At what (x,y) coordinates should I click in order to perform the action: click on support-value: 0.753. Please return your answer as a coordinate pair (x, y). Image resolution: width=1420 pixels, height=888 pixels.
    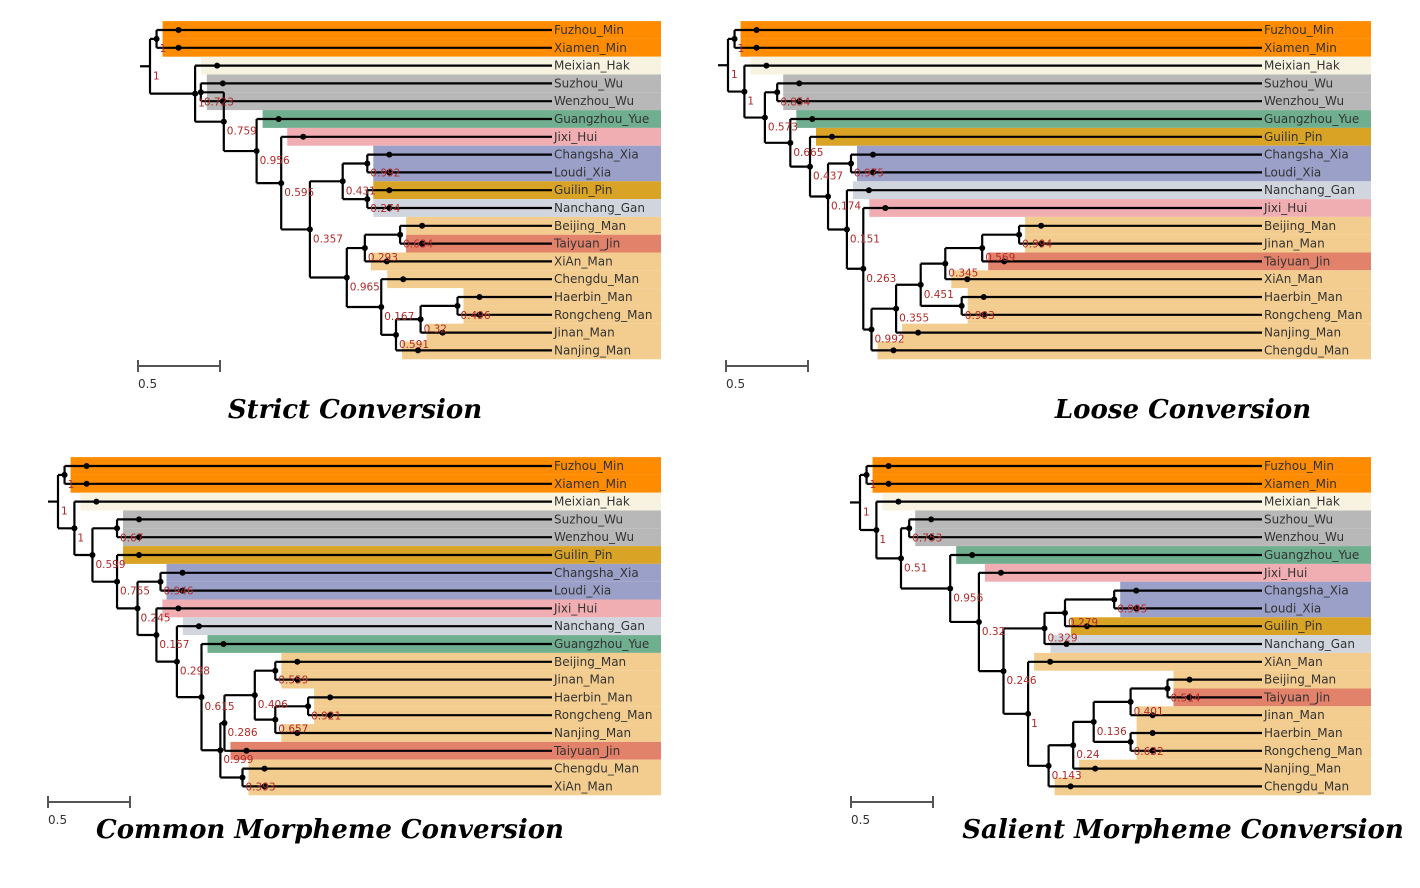
    Looking at the image, I should click on (927, 538).